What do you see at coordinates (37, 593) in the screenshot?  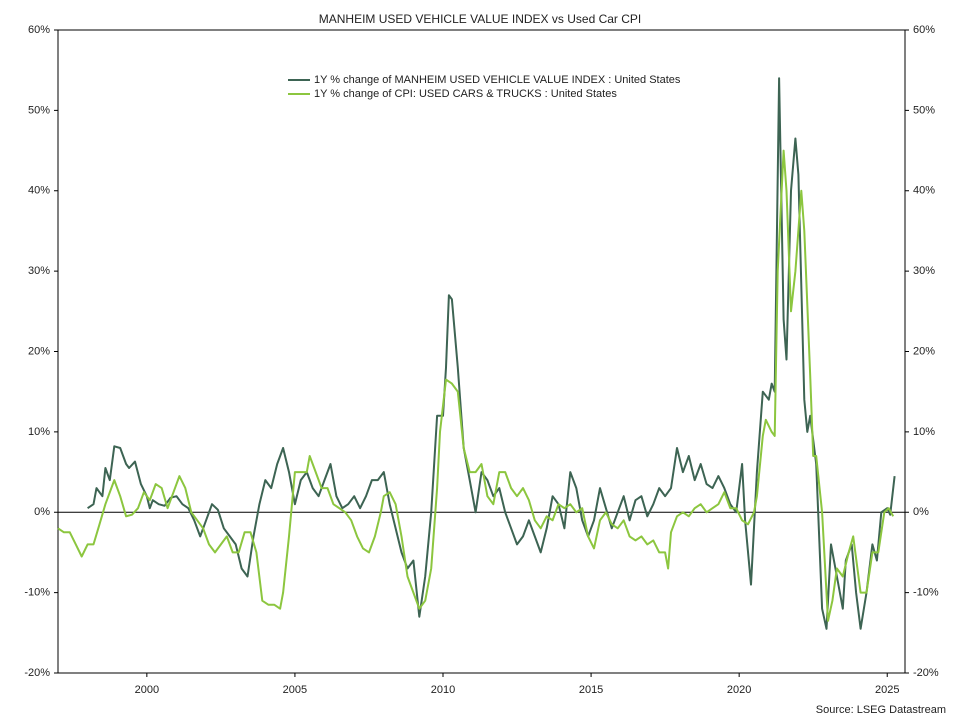 I see `y-tick-label: -10%` at bounding box center [37, 593].